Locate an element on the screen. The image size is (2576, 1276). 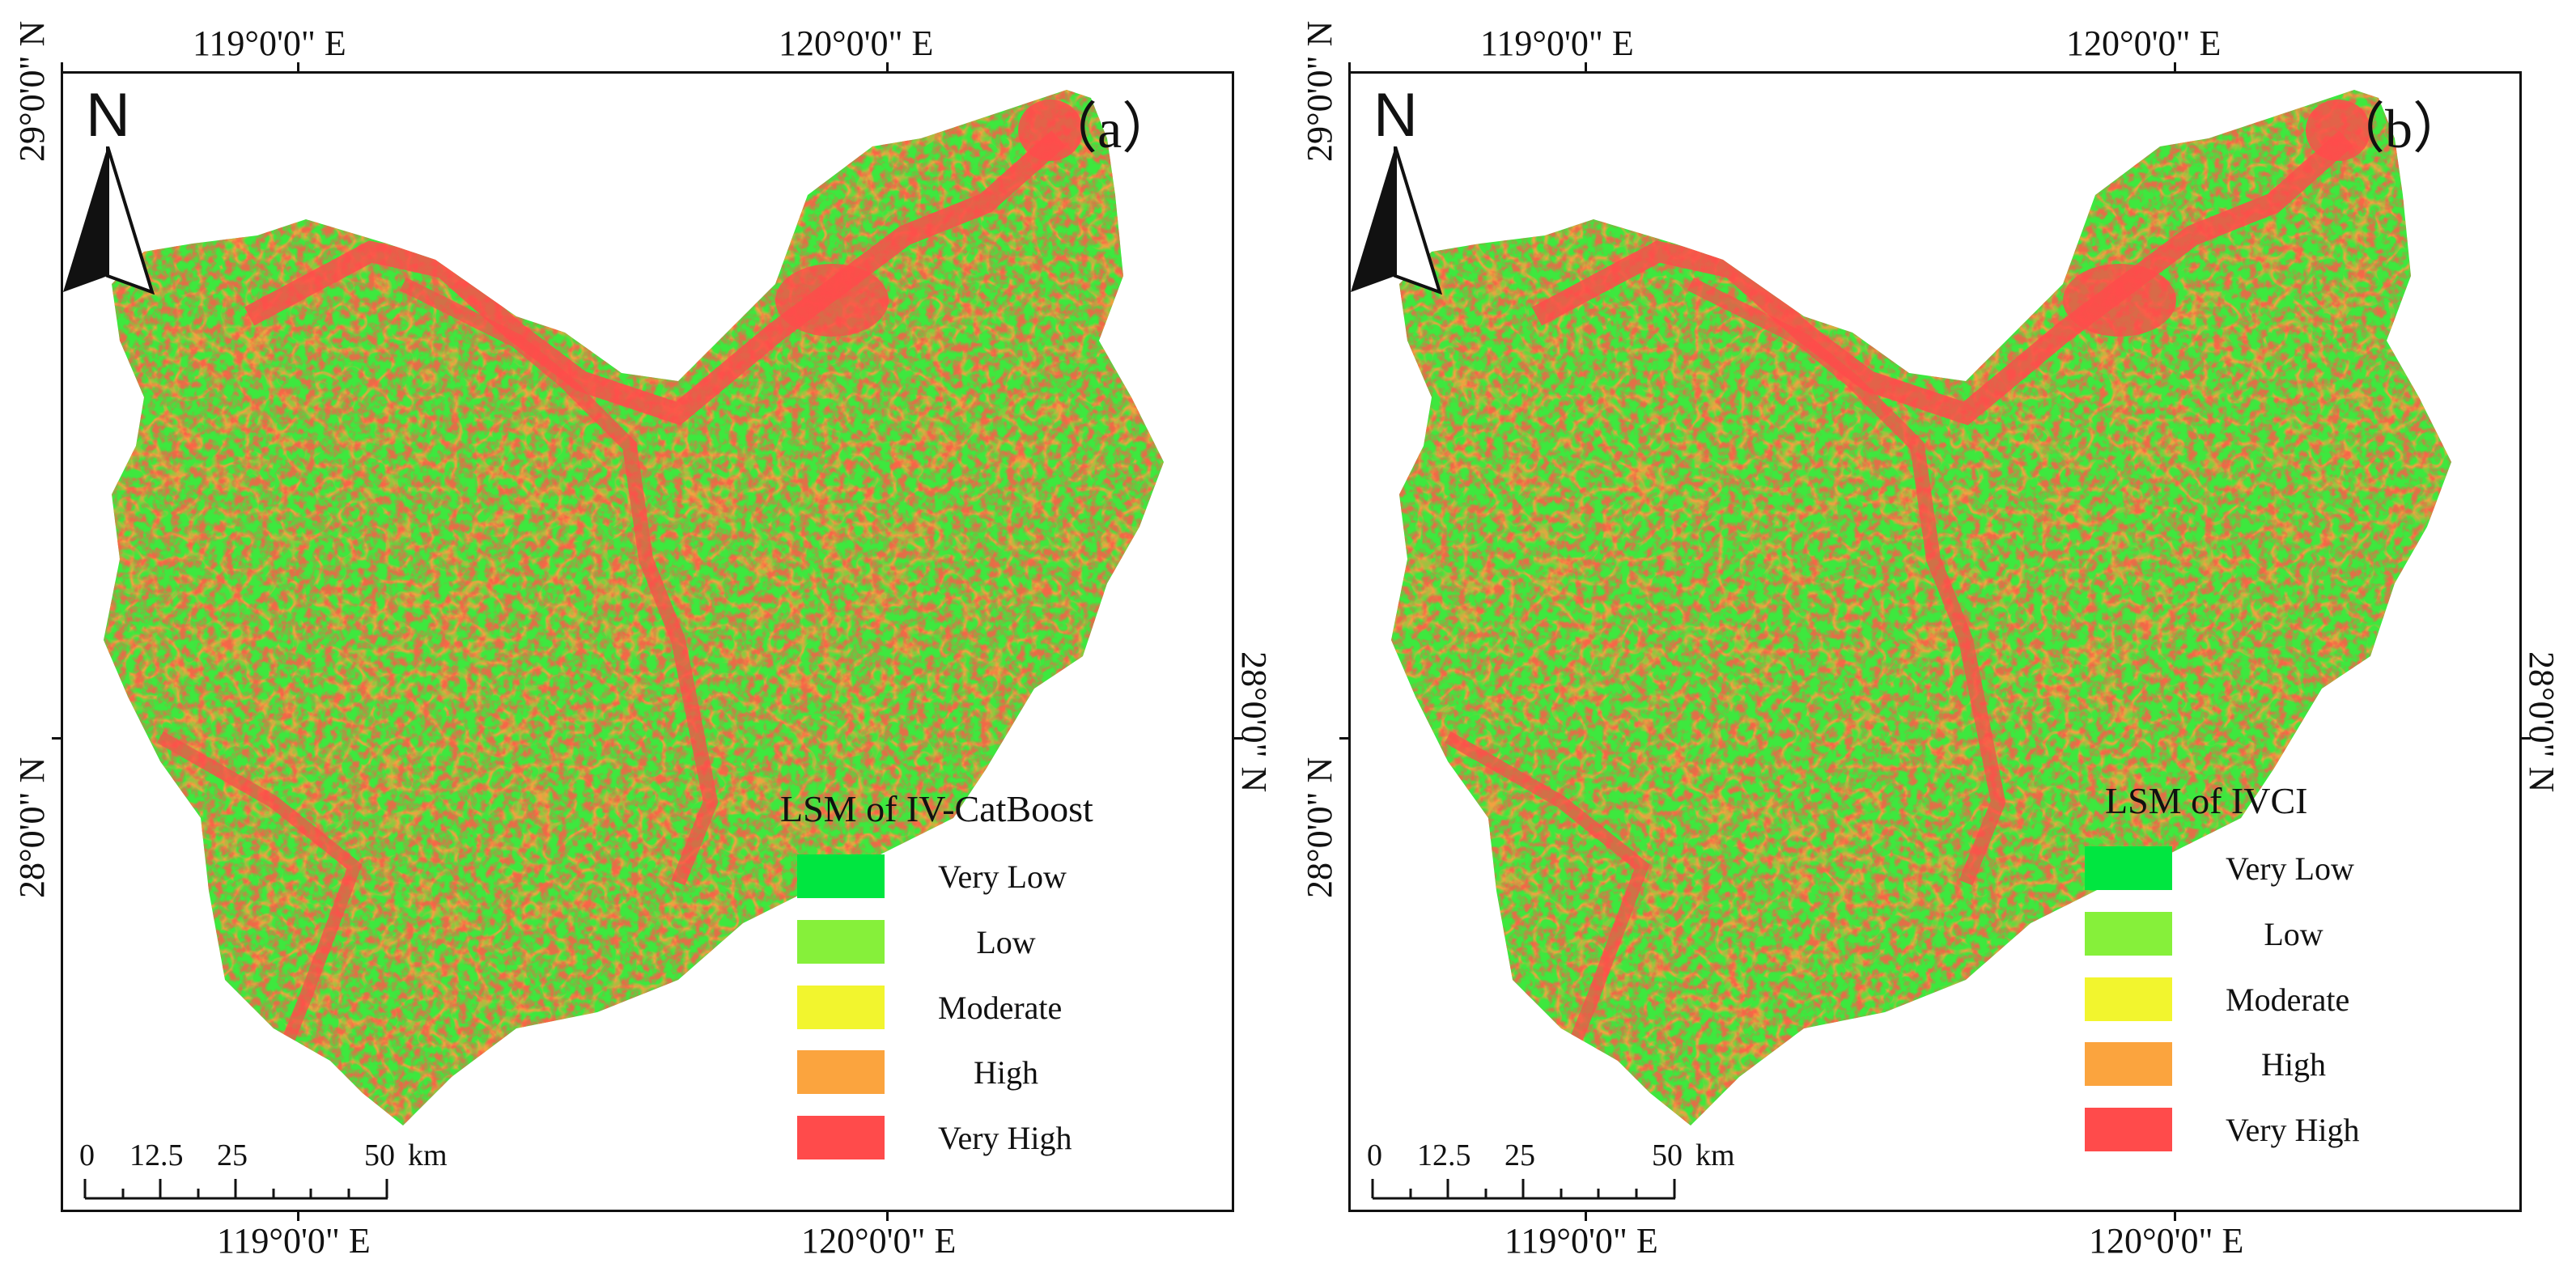
legend-title: LSM of IV-CatBoost is located at coordinates (936, 808).